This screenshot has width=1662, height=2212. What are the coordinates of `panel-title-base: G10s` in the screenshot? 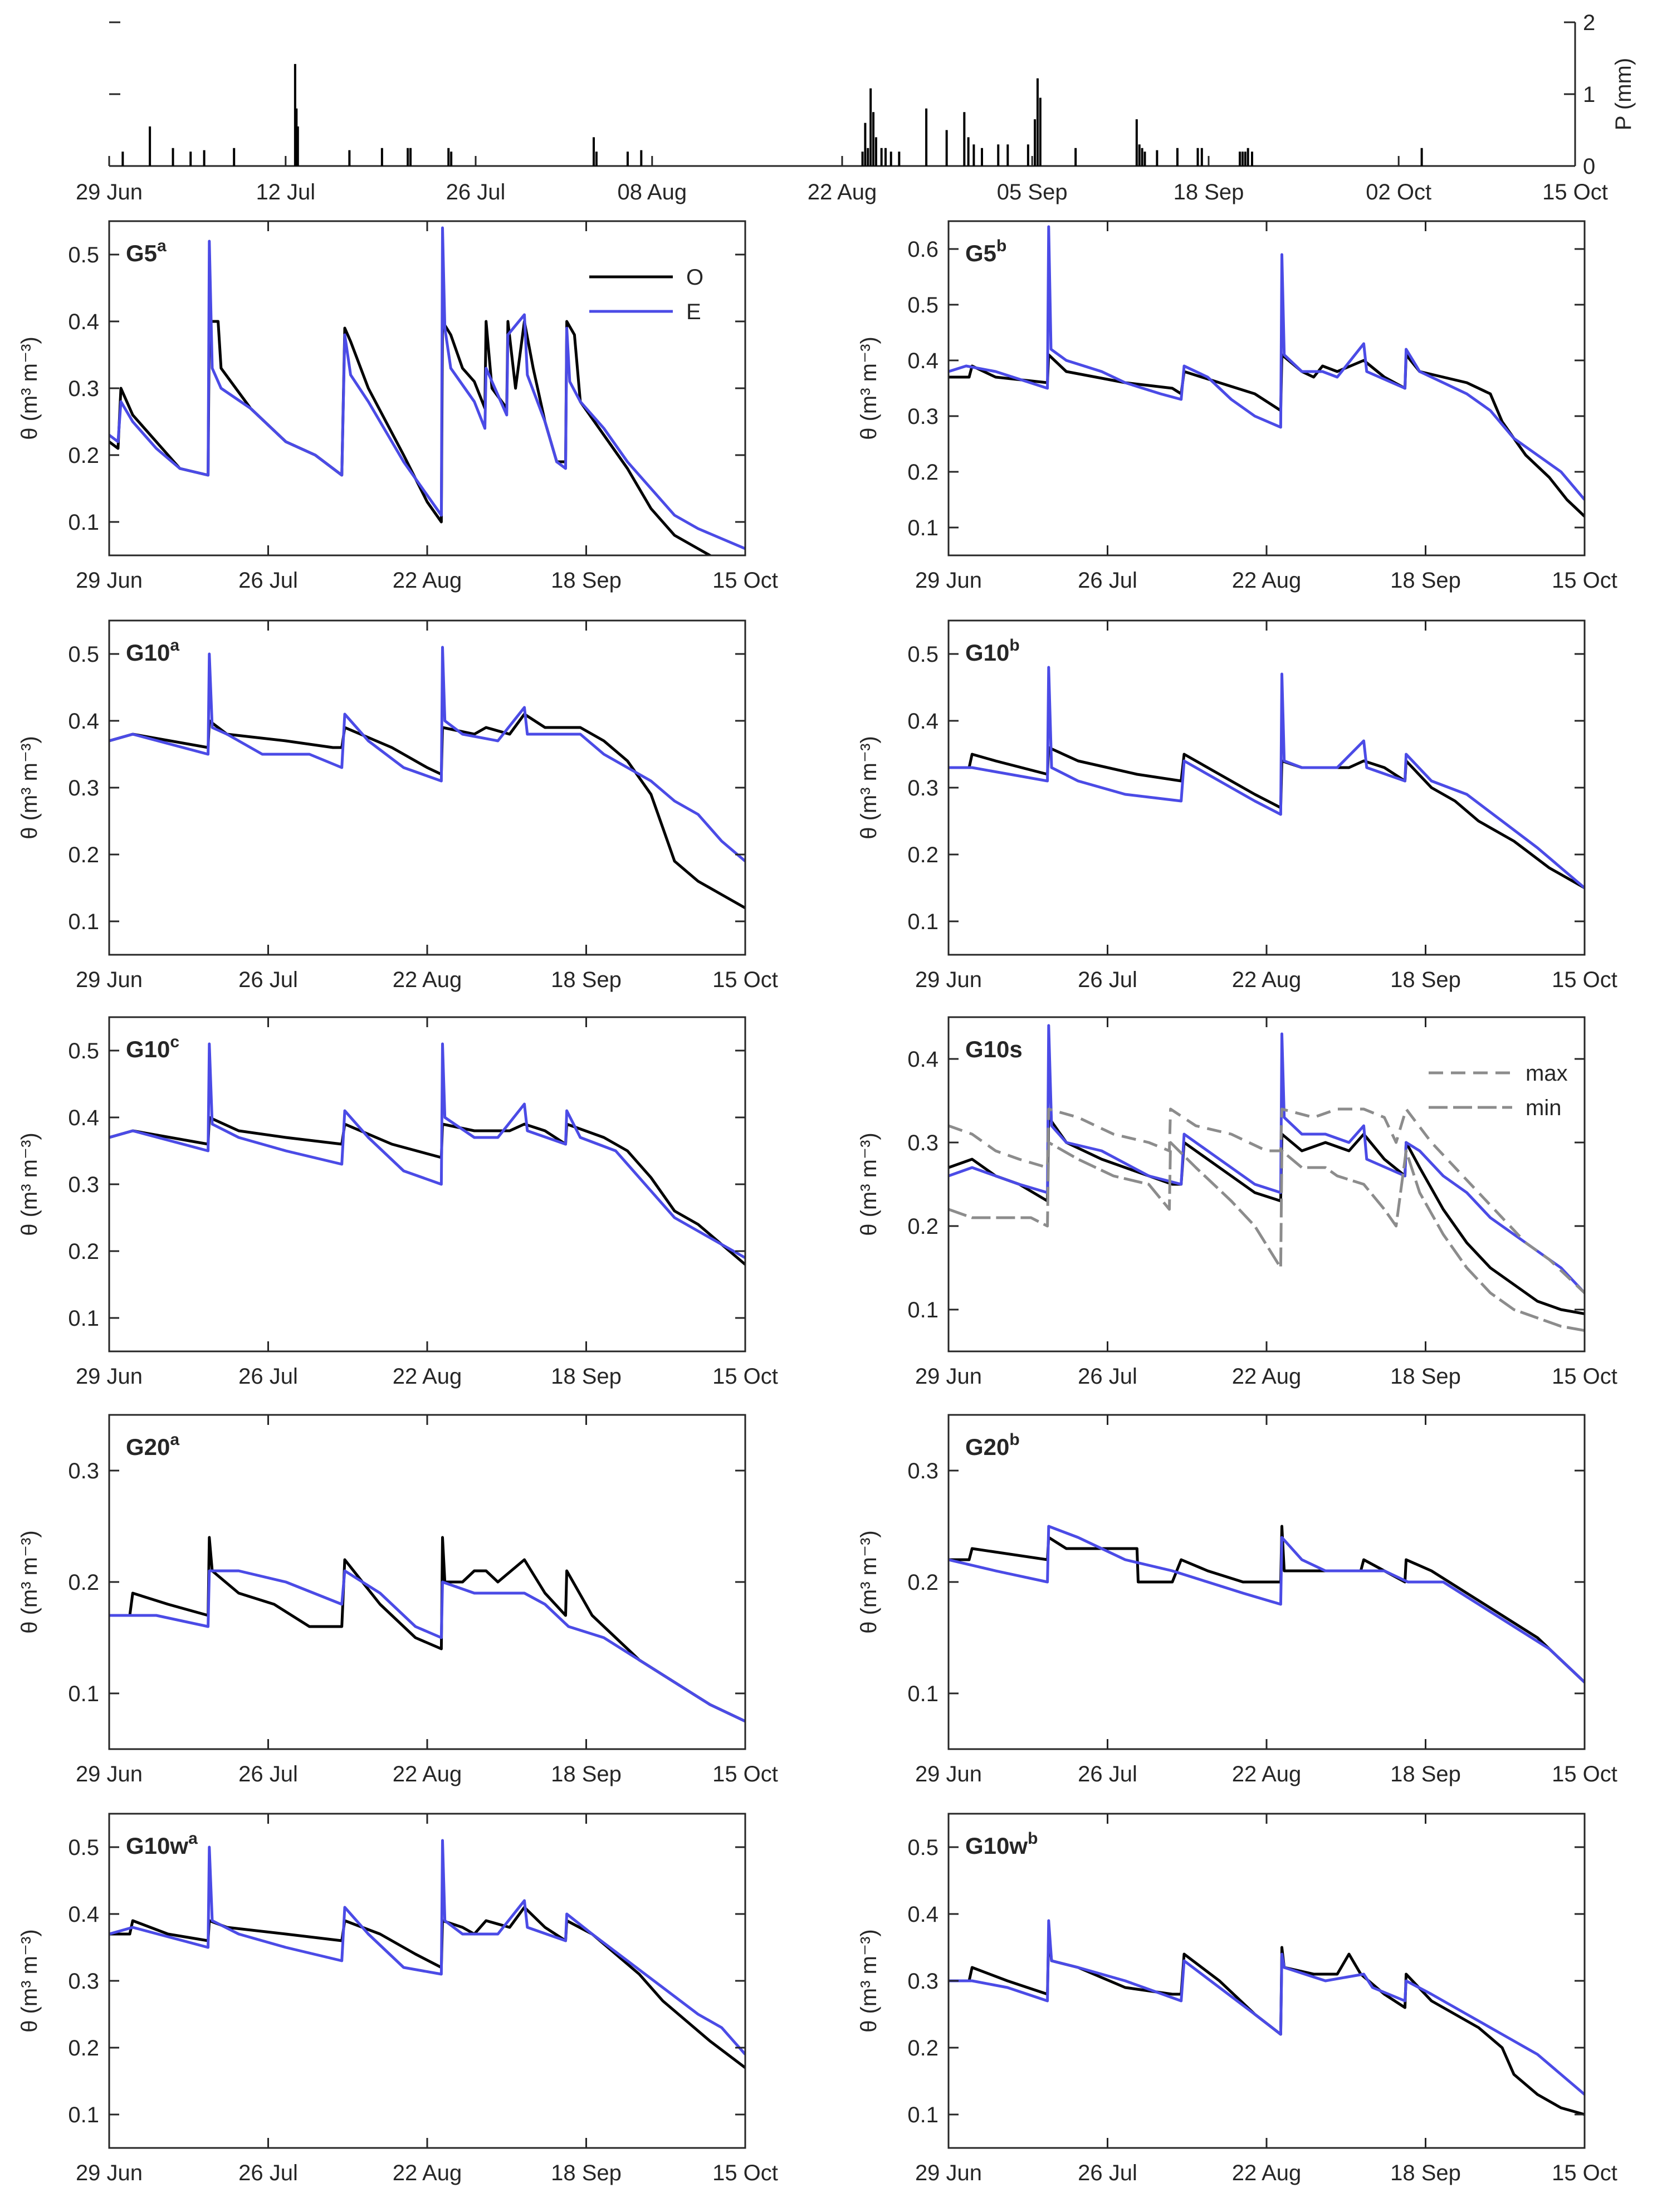 It's located at (994, 1049).